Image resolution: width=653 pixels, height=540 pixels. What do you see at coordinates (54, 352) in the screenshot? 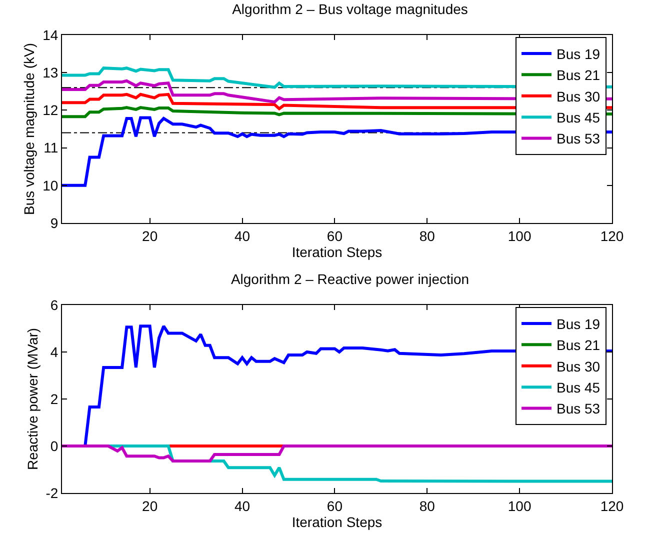
I see `y-tick-label: 4` at bounding box center [54, 352].